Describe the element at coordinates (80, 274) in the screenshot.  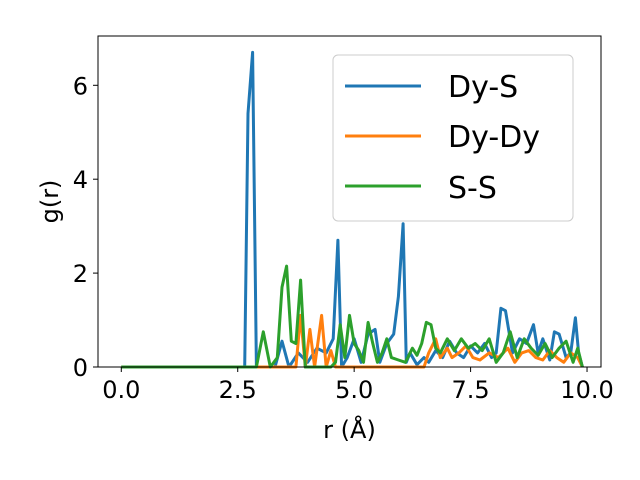
I see `y-tick-label: 2` at that location.